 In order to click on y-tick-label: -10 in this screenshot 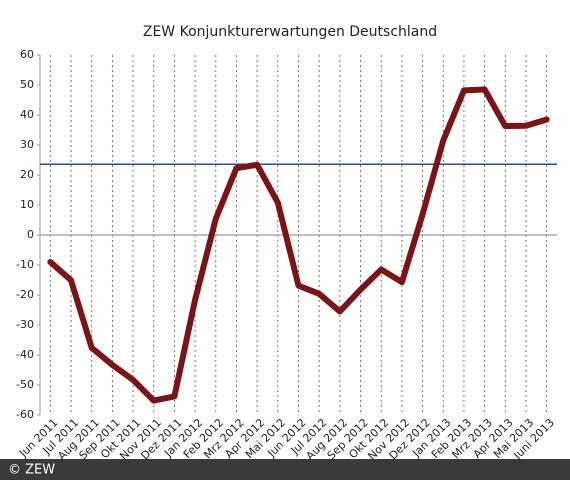, I will do `click(25, 264)`.